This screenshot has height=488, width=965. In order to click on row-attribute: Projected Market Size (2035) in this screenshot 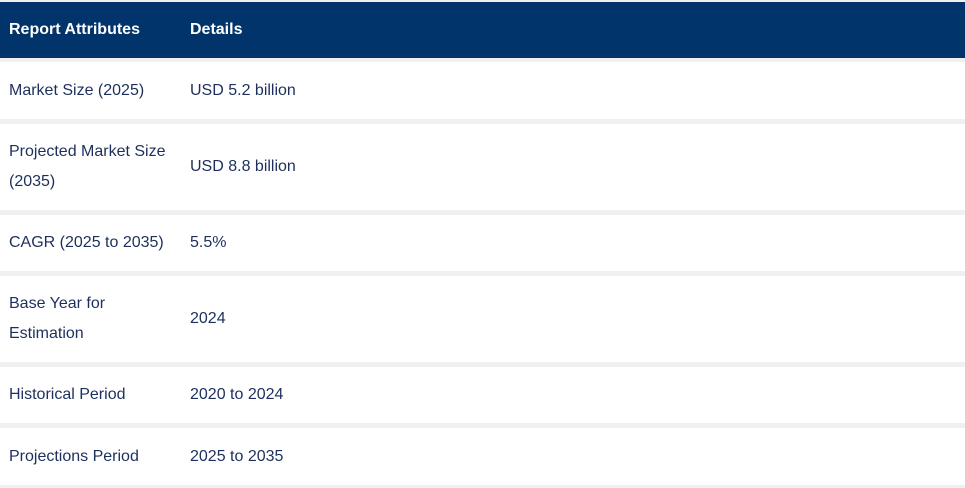, I will do `click(87, 166)`.